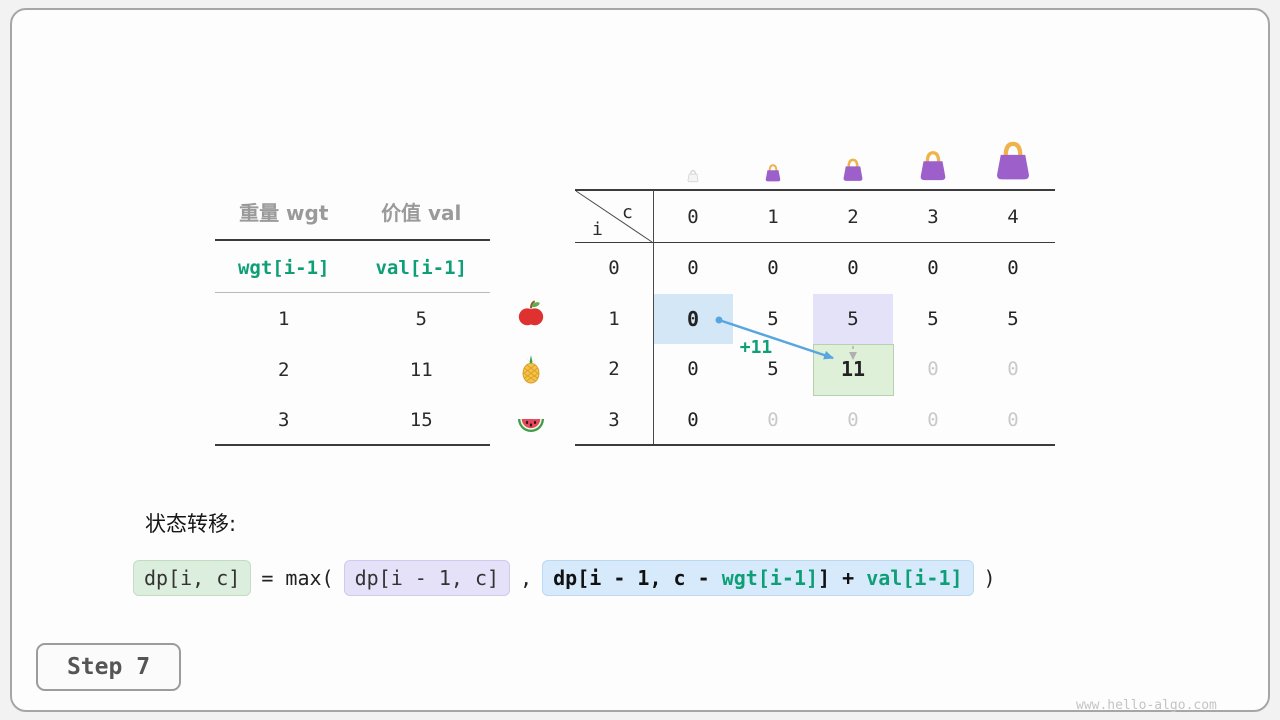 This screenshot has height=720, width=1280. Describe the element at coordinates (526, 578) in the screenshot. I see `formula-comma: ,` at that location.